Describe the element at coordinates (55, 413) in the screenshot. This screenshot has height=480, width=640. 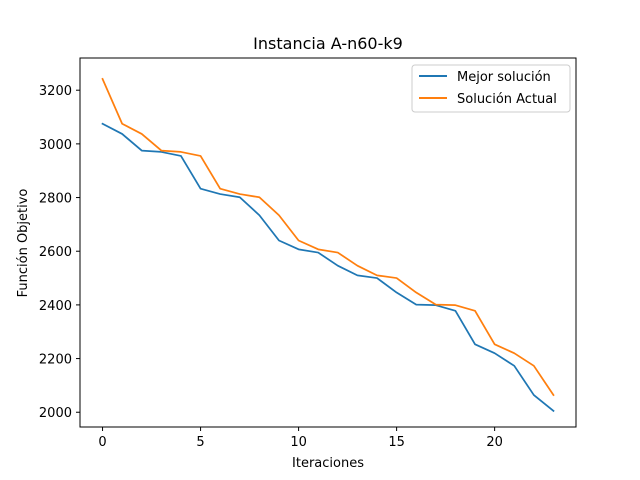
I see `y-tick-label: 2000` at that location.